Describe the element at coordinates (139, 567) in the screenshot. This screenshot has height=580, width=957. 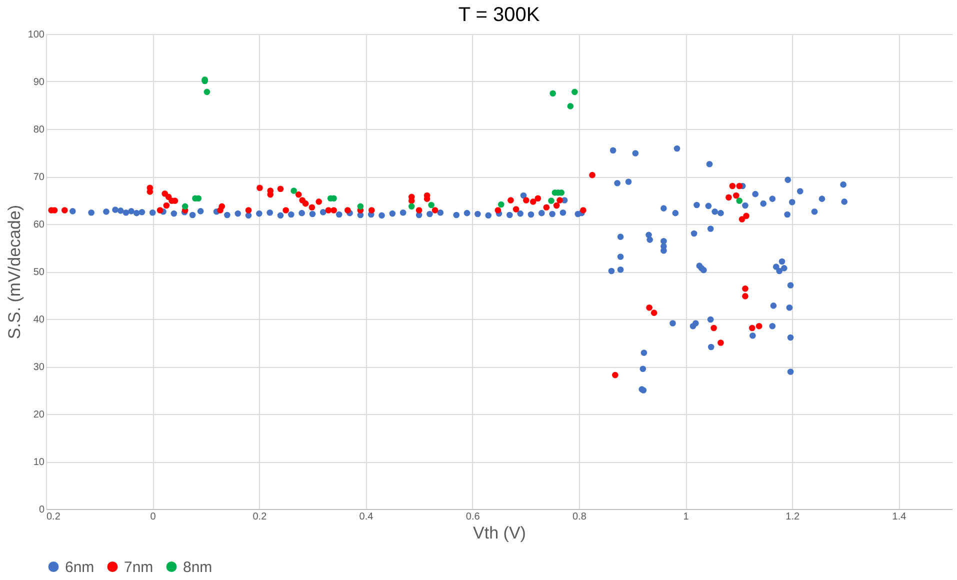
I see `legend-label: 7nm` at that location.